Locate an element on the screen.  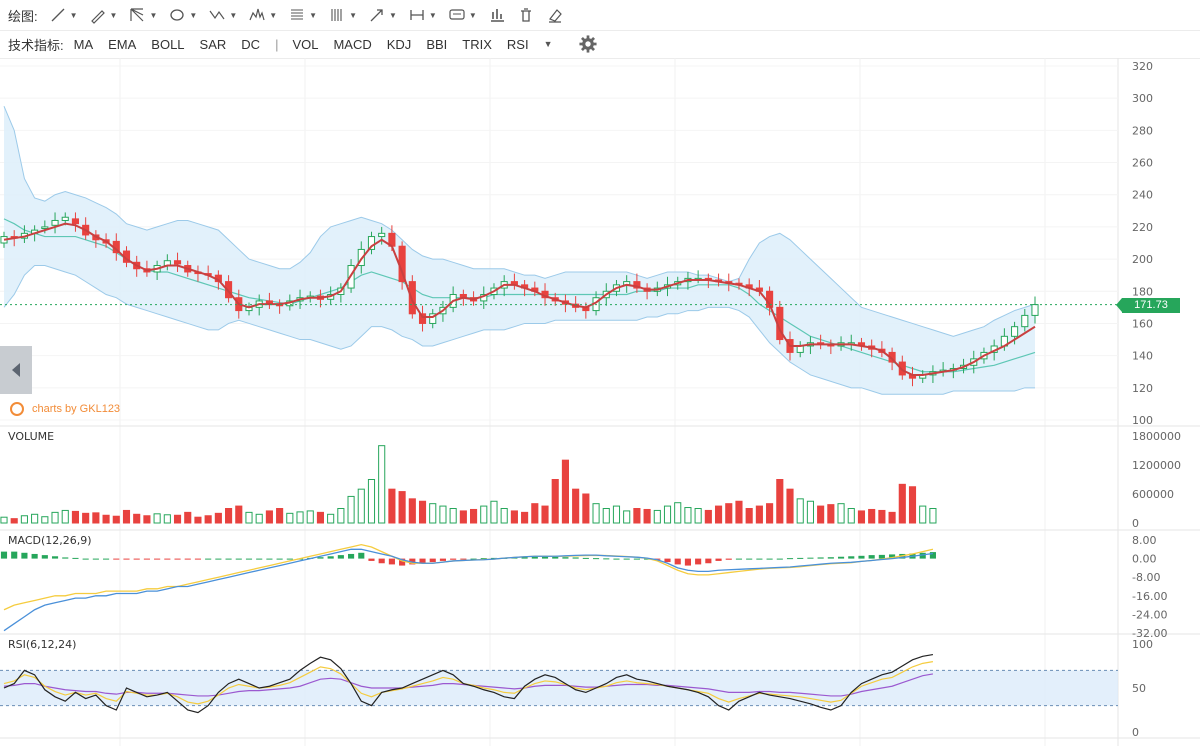
left-arrow-icon is located at coordinates (16, 370).